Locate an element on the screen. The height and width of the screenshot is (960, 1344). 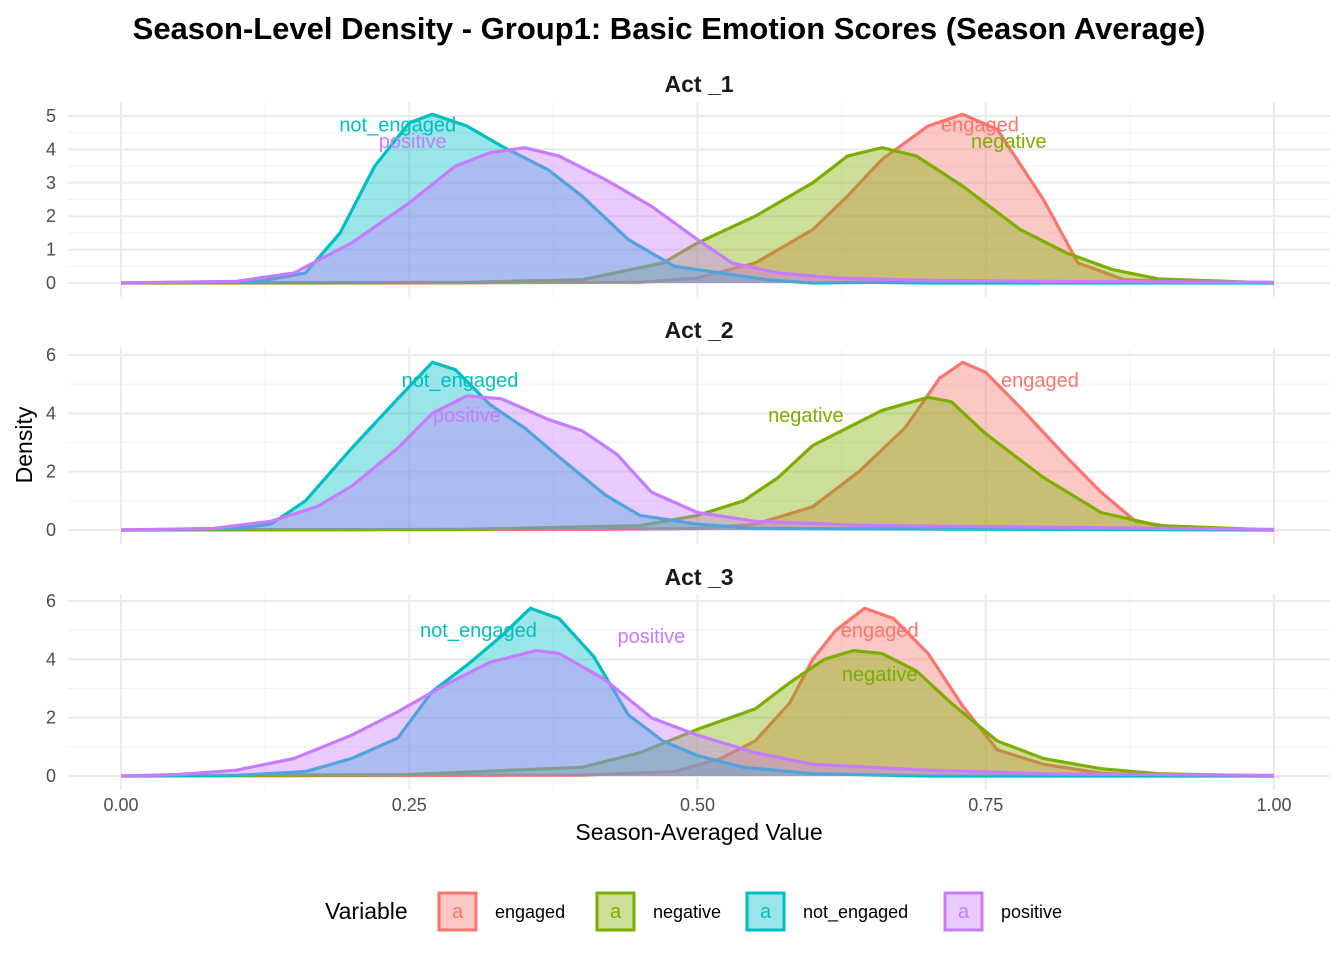
y-tick-label: 3 is located at coordinates (51, 183).